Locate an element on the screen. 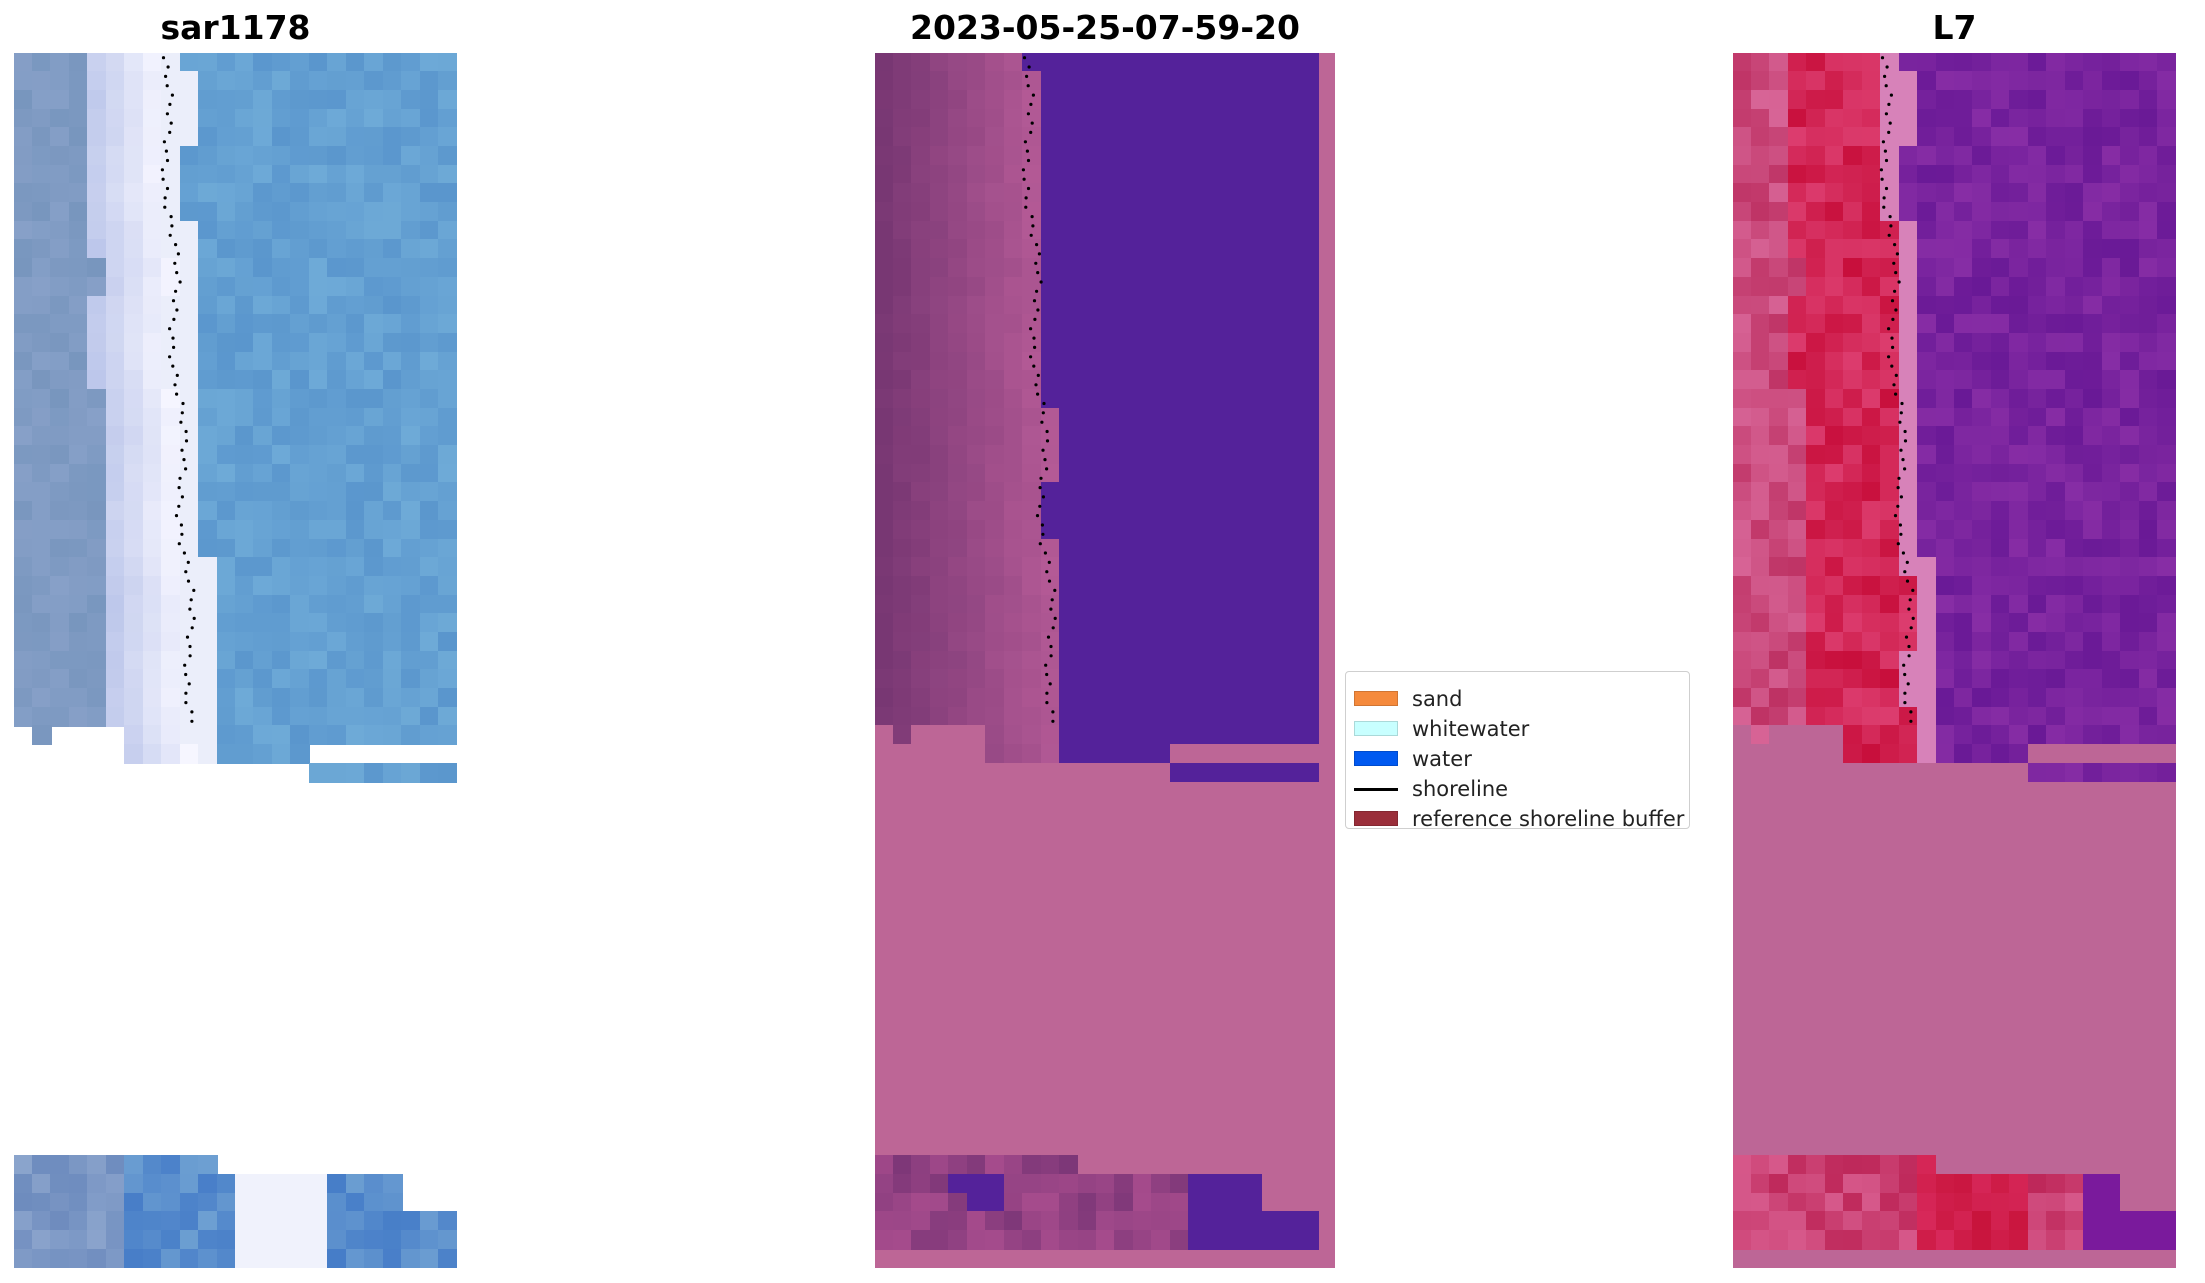  reference-buffer-swatch is located at coordinates (1376, 818).